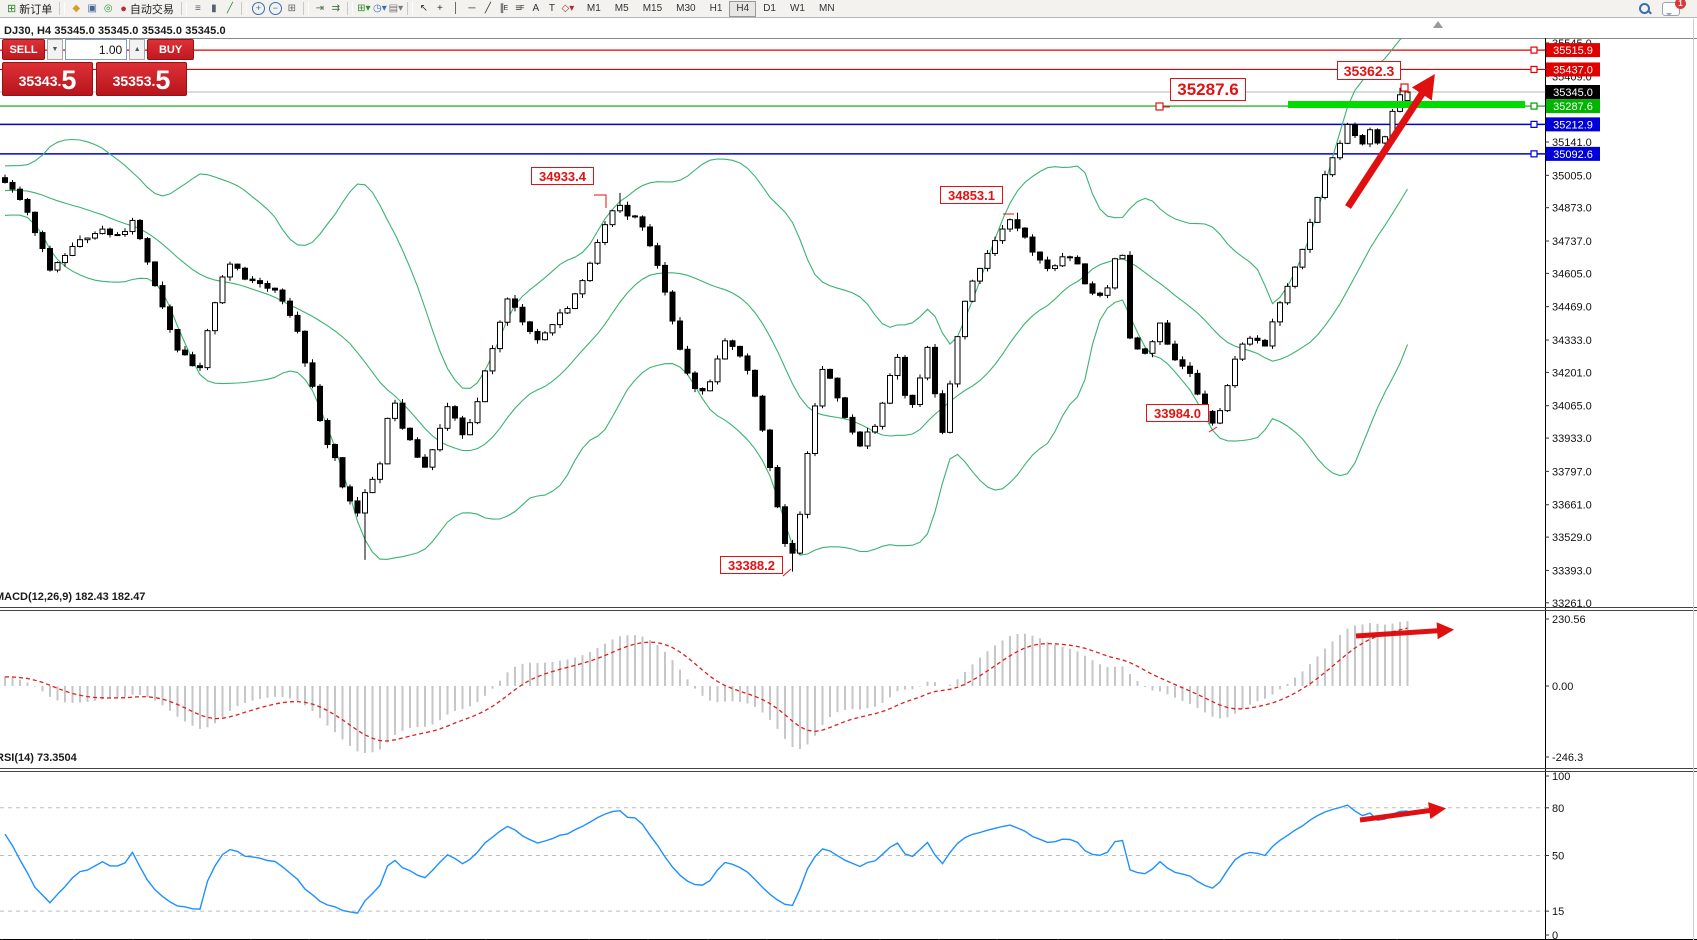 Image resolution: width=1697 pixels, height=940 pixels. I want to click on svg-text: 33933.0, so click(1572, 439).